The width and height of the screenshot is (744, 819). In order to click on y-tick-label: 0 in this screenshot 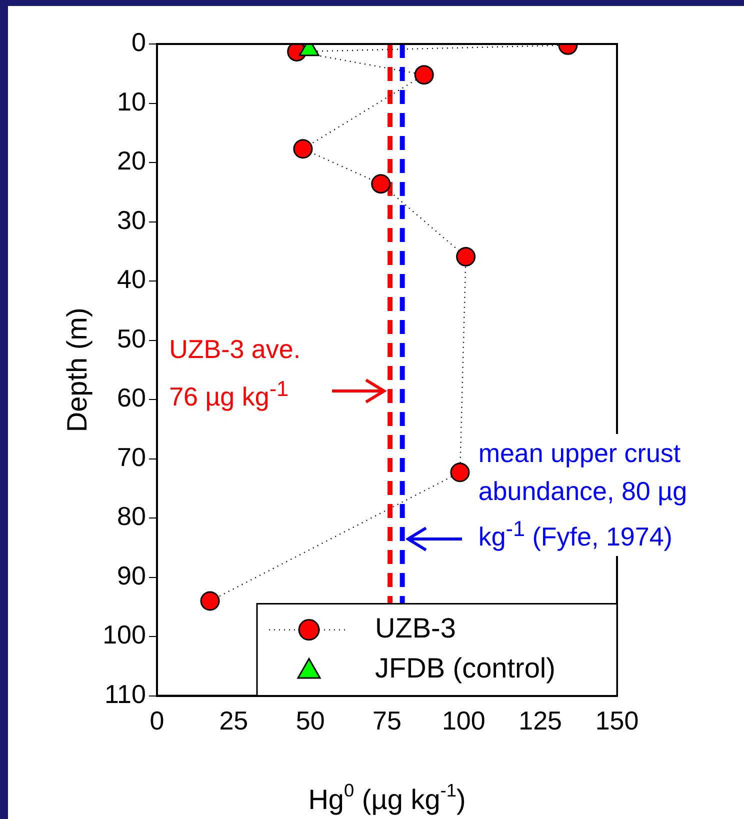, I will do `click(139, 42)`.